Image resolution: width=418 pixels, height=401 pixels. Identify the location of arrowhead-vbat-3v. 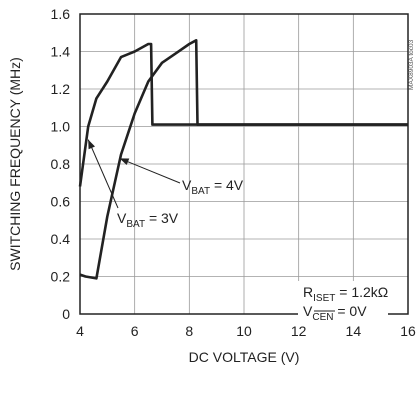
(92, 144).